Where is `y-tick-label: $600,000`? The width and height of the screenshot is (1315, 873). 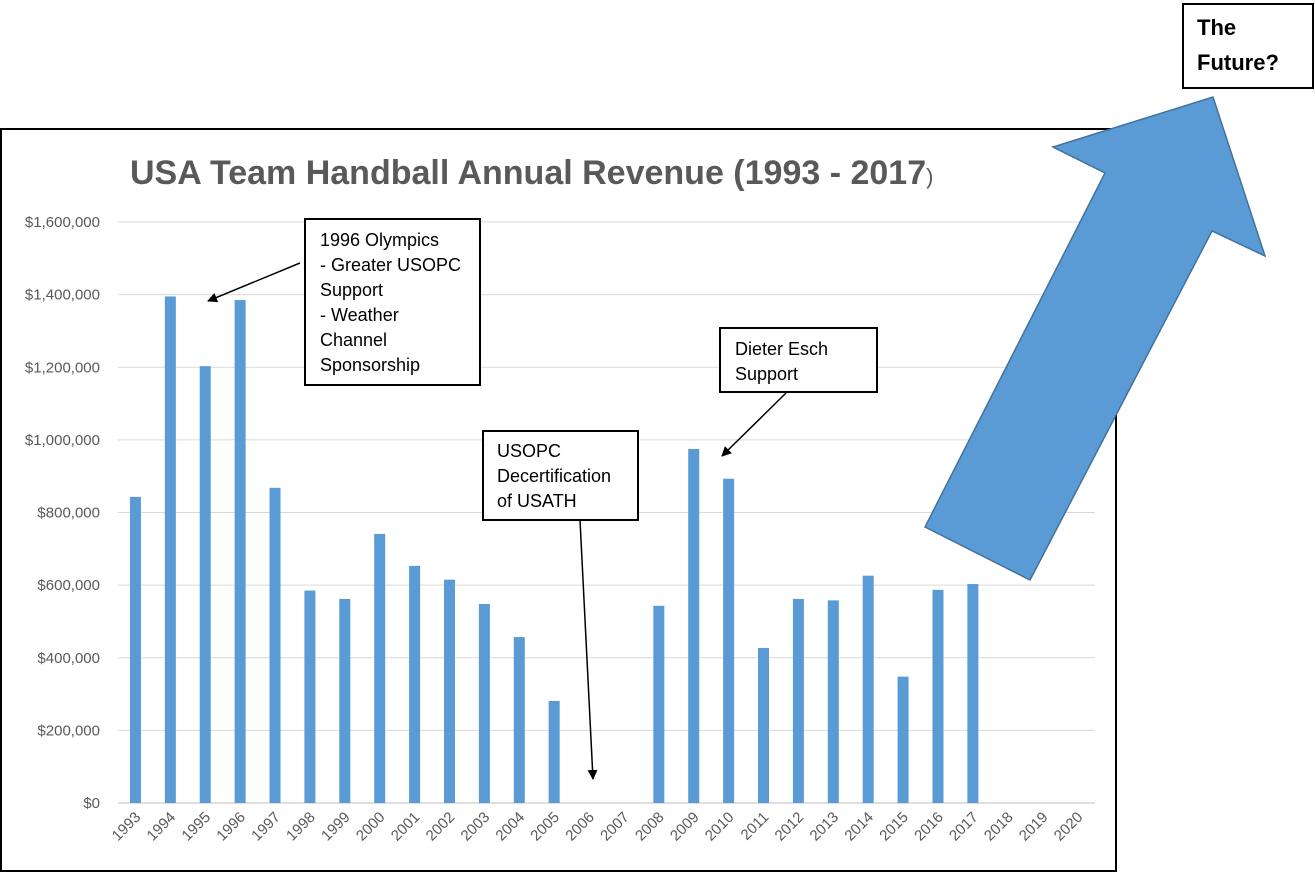
y-tick-label: $600,000 is located at coordinates (68, 585).